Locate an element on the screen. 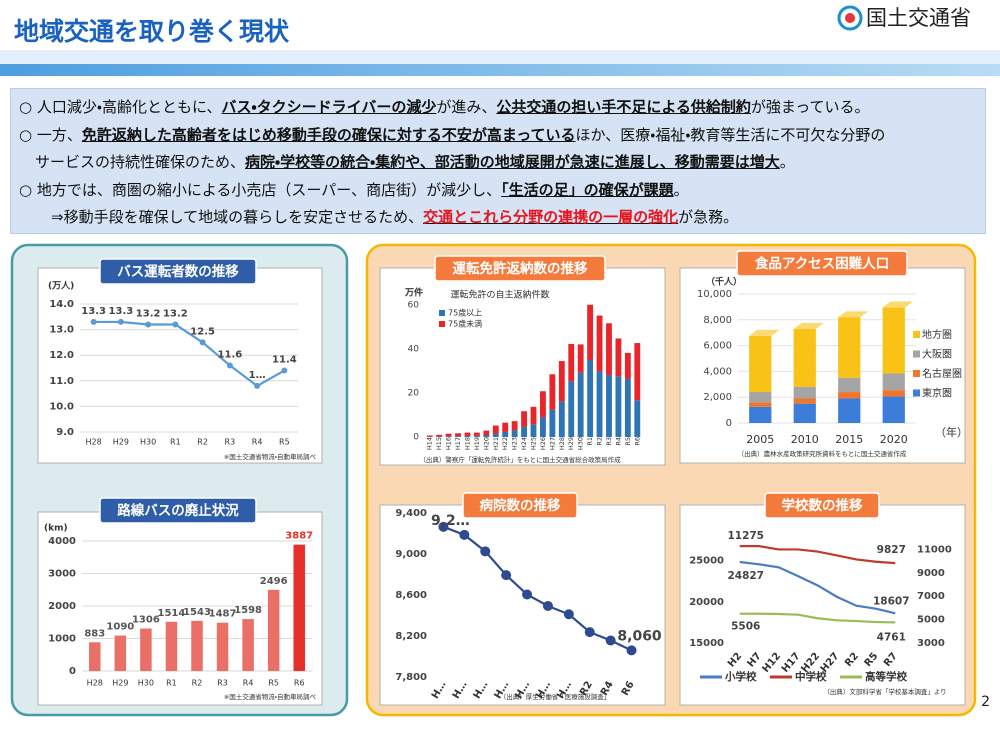 The height and width of the screenshot is (750, 1000). legend-label: 小学校 is located at coordinates (740, 676).